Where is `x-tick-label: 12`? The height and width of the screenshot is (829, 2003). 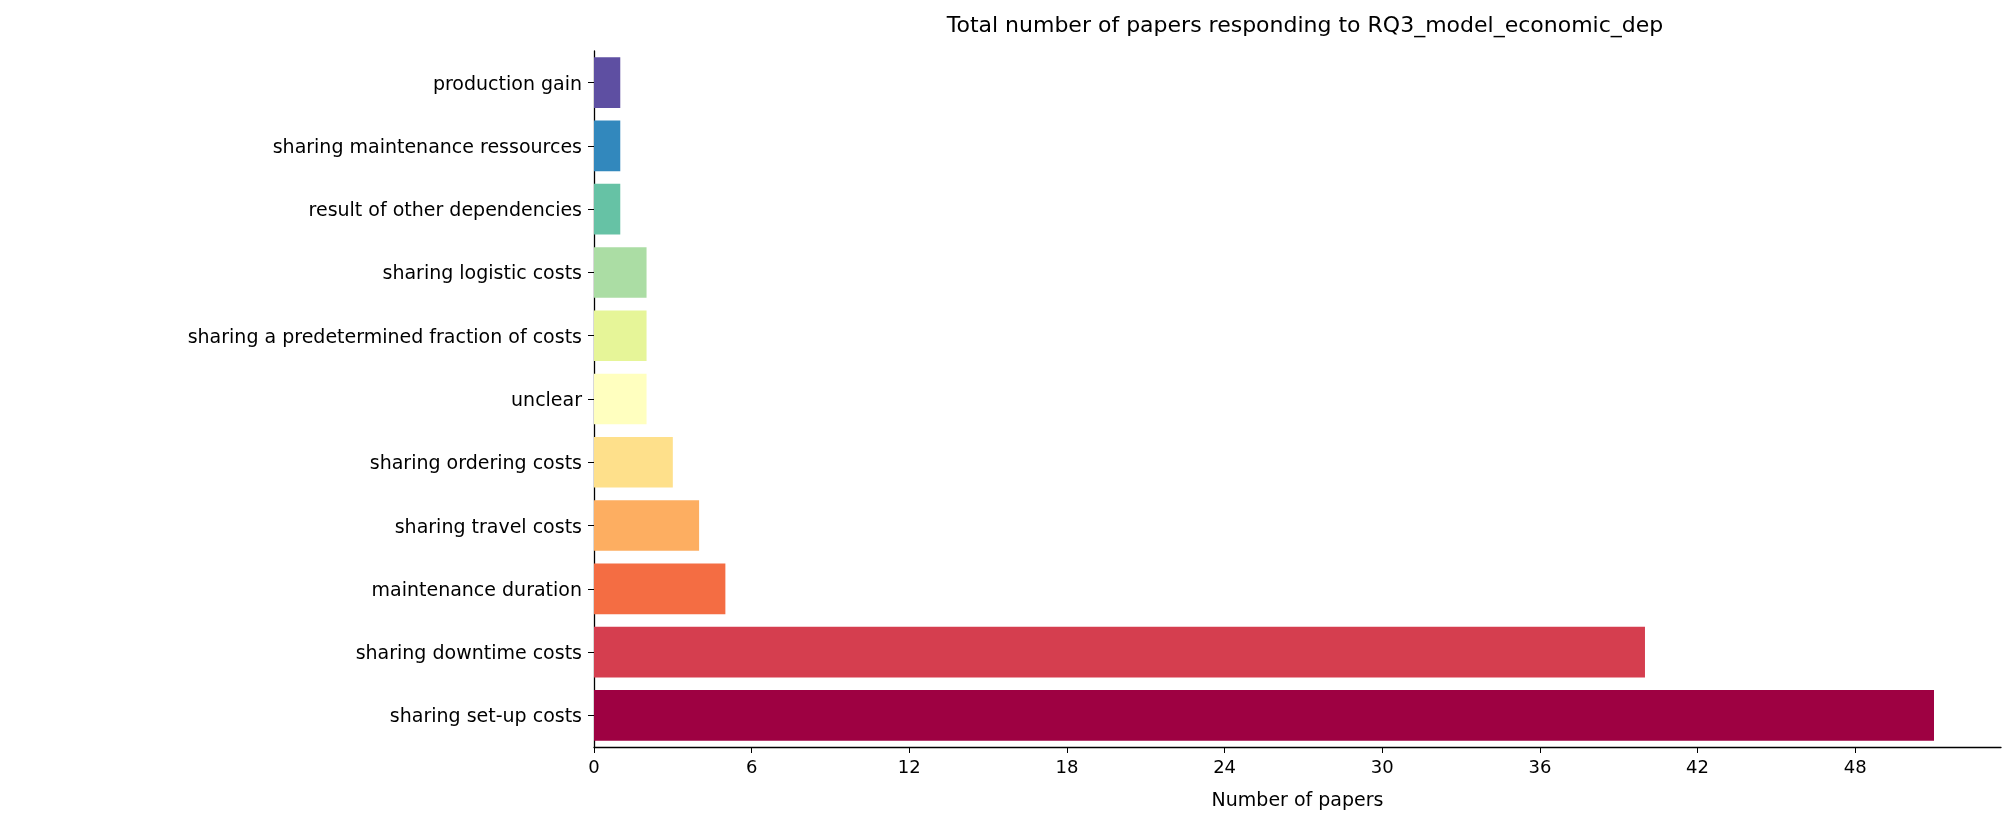 x-tick-label: 12 is located at coordinates (909, 766).